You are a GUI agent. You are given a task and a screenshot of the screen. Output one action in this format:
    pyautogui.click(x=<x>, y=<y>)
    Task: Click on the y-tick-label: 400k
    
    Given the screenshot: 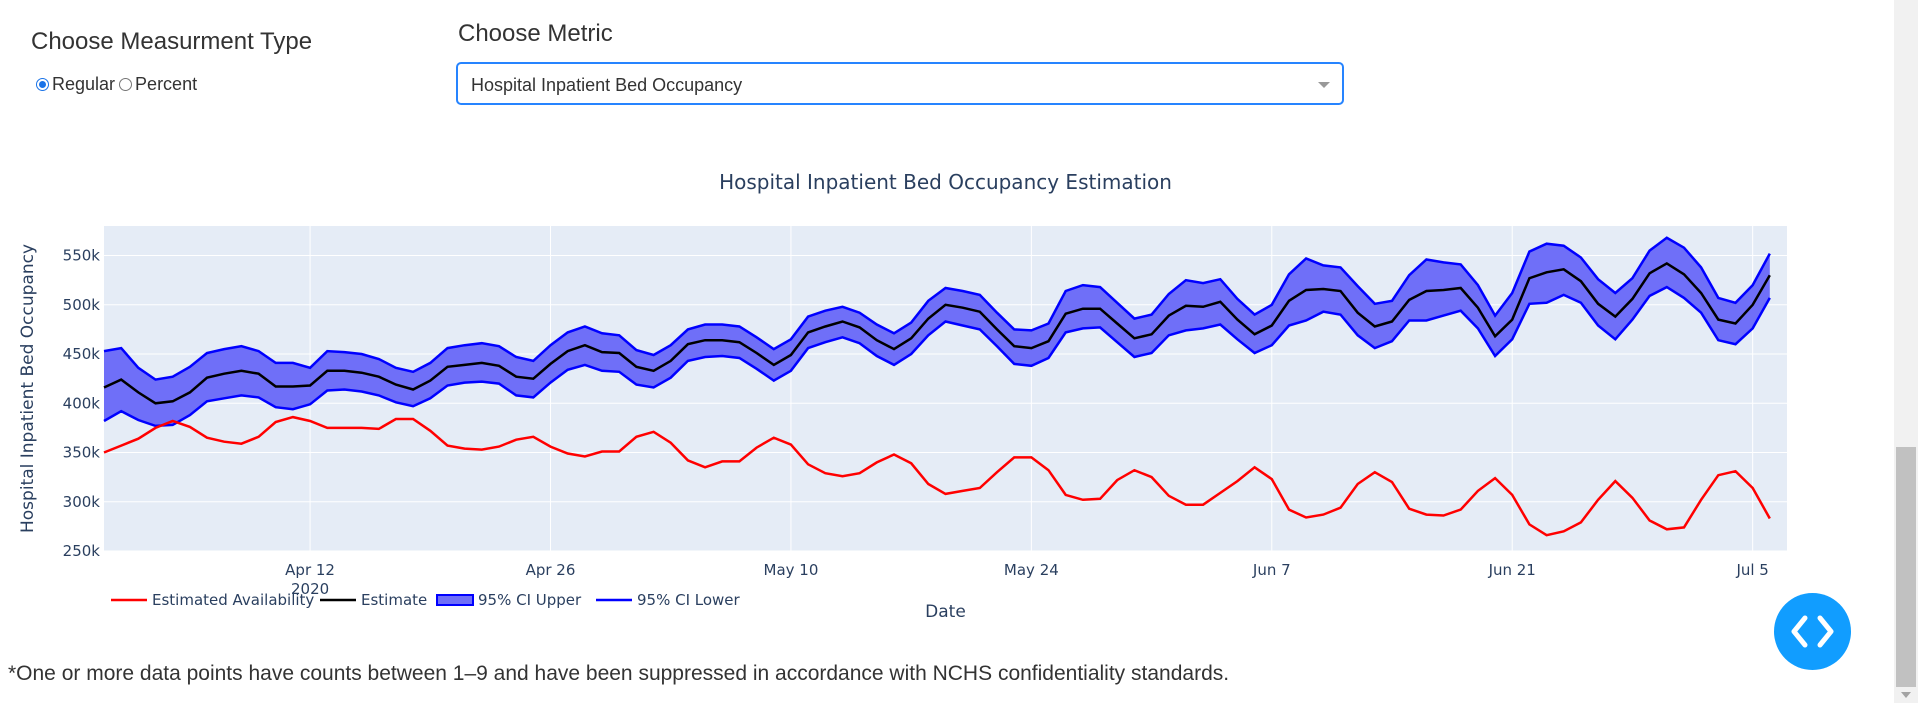 What is the action you would take?
    pyautogui.click(x=82, y=403)
    